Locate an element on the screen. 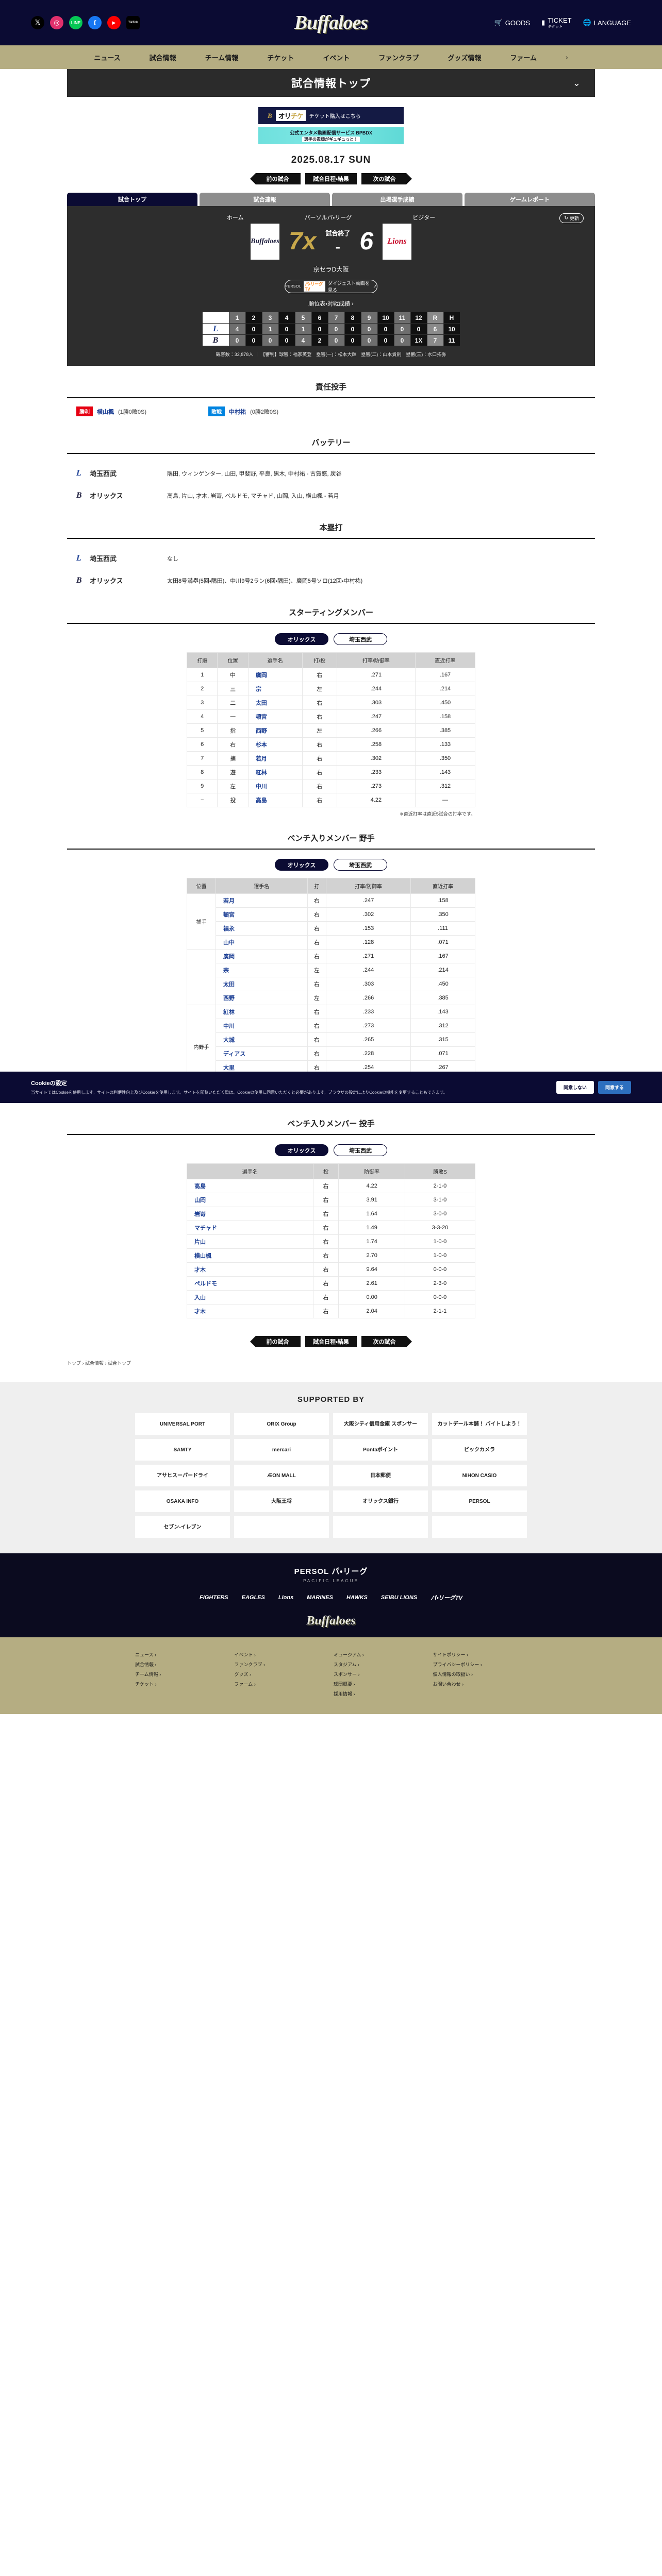 This screenshot has height=2576, width=662. win-pitcher-name: 横山楓 is located at coordinates (106, 412).